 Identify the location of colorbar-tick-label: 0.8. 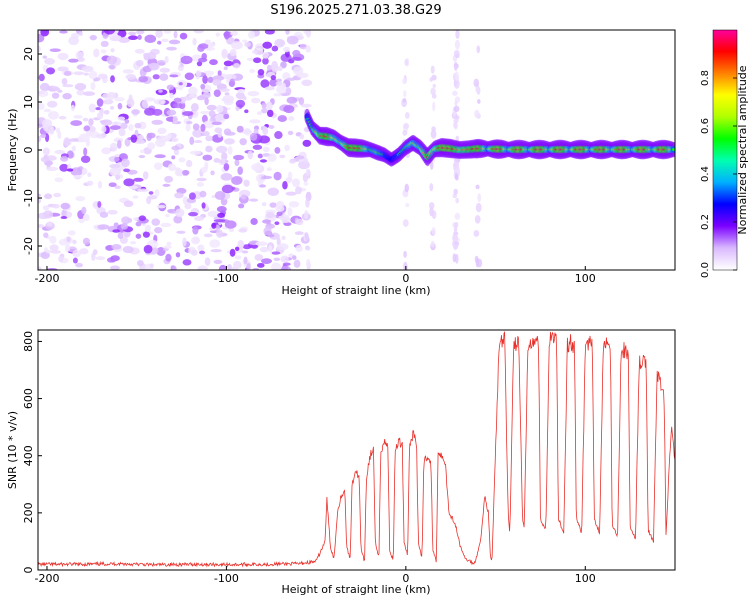
(705, 78).